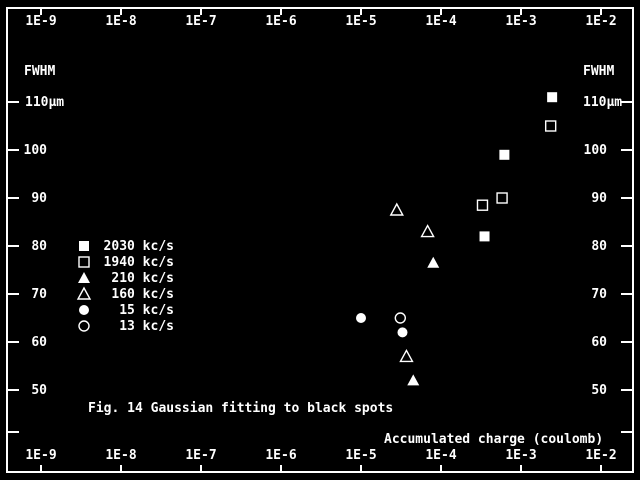  Describe the element at coordinates (84, 262) in the screenshot. I see `legend-marker-square-open` at that location.